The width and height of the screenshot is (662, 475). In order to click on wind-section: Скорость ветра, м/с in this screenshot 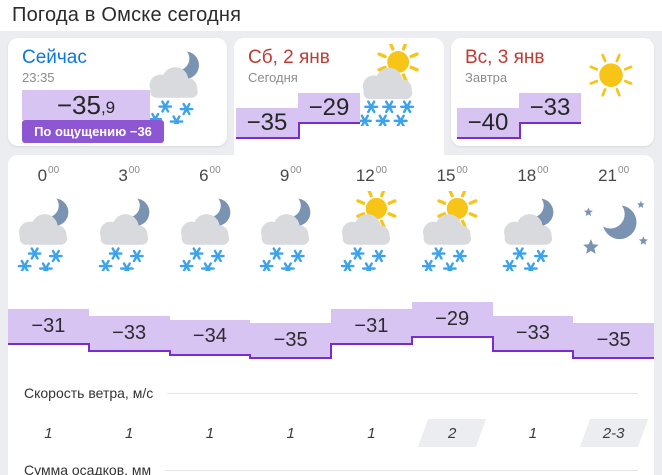, I will do `click(331, 393)`.